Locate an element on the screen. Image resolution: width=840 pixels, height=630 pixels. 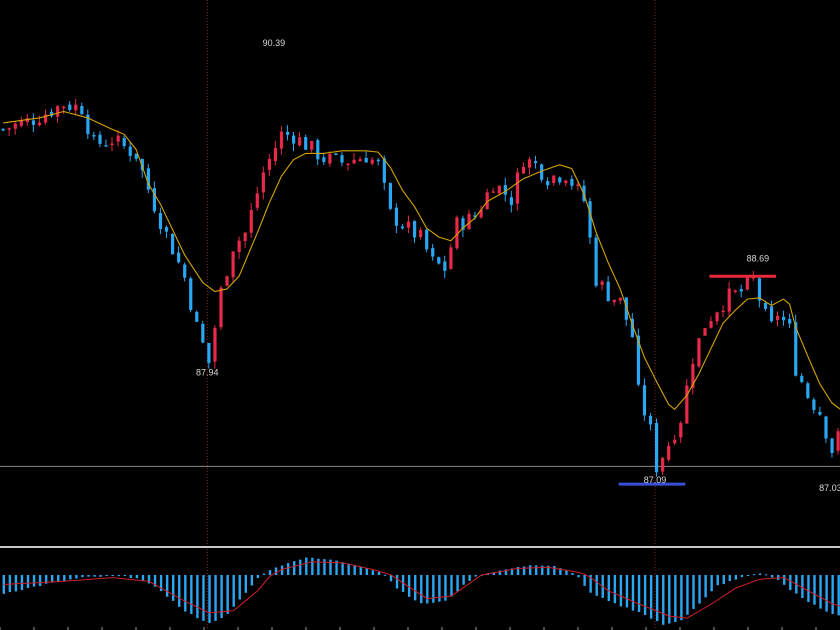
price-annotation-label: 90.39 is located at coordinates (274, 43).